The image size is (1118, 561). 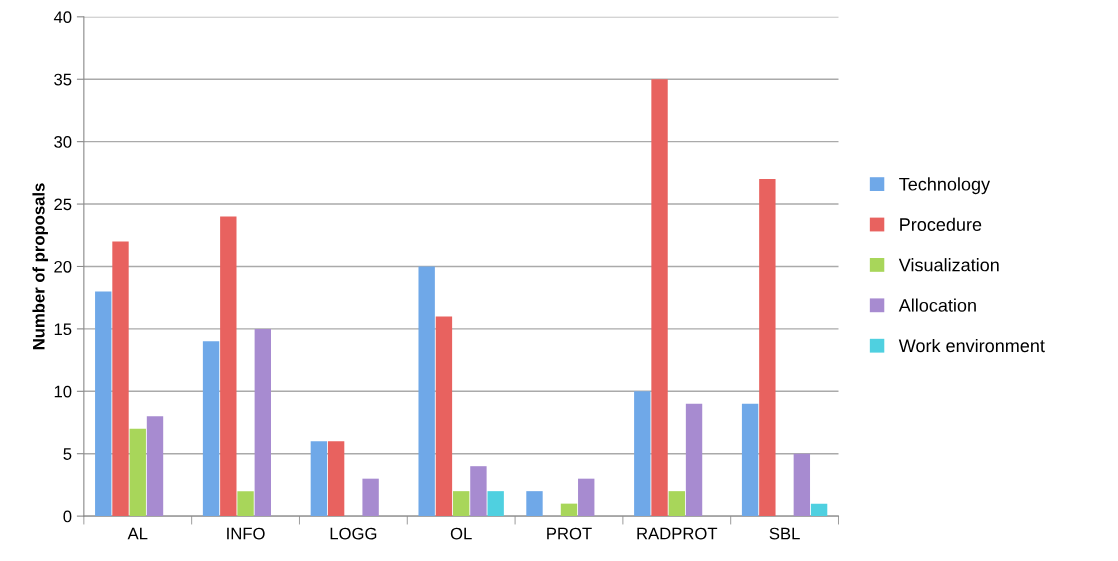 I want to click on y-axis-title: Number of proposals, so click(x=40, y=266).